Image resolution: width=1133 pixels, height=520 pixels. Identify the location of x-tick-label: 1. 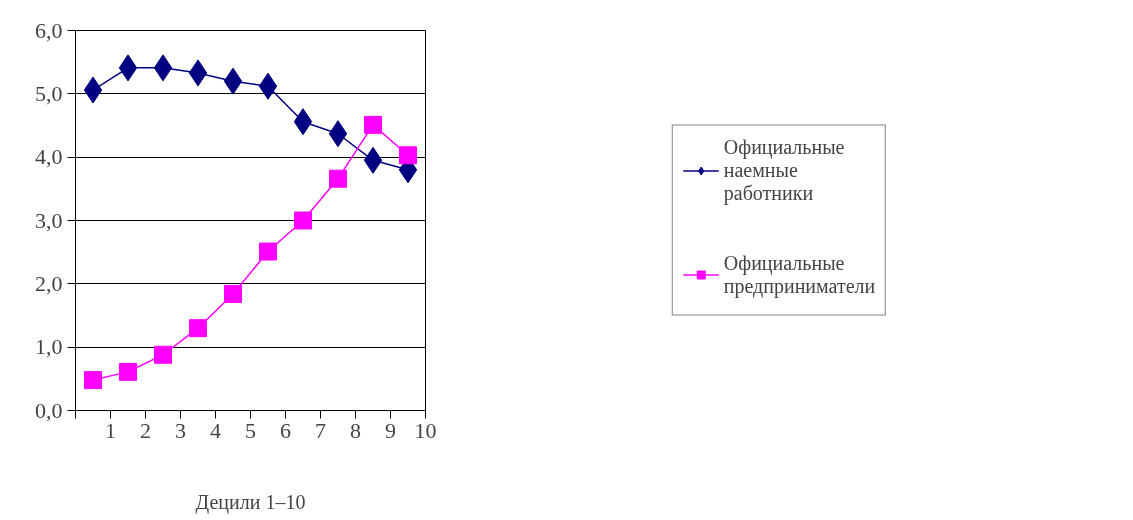
(110, 430).